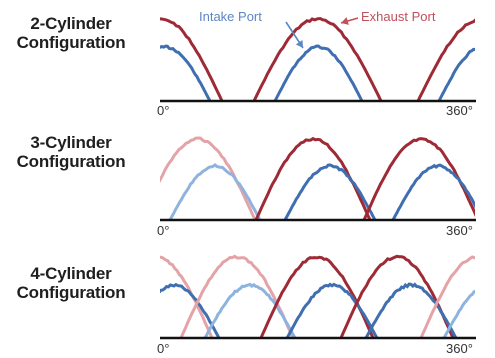  I want to click on intake-arc-next, so click(456, 74).